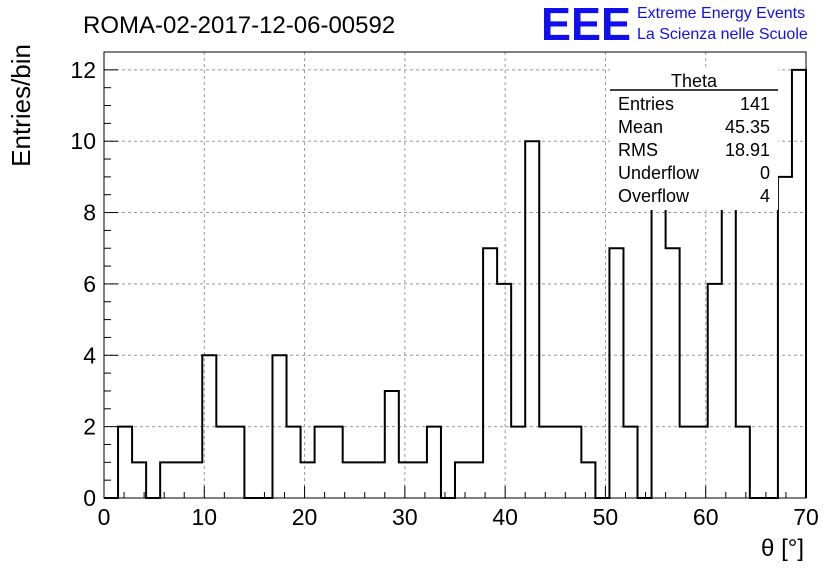 The image size is (836, 572). Describe the element at coordinates (765, 173) in the screenshot. I see `stats-row-value: 0` at that location.